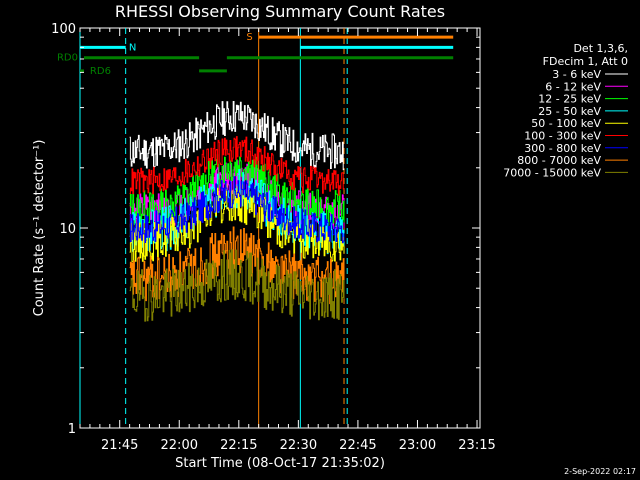  Describe the element at coordinates (559, 160) in the screenshot. I see `legend-label: 800 - 7000 keV` at that location.